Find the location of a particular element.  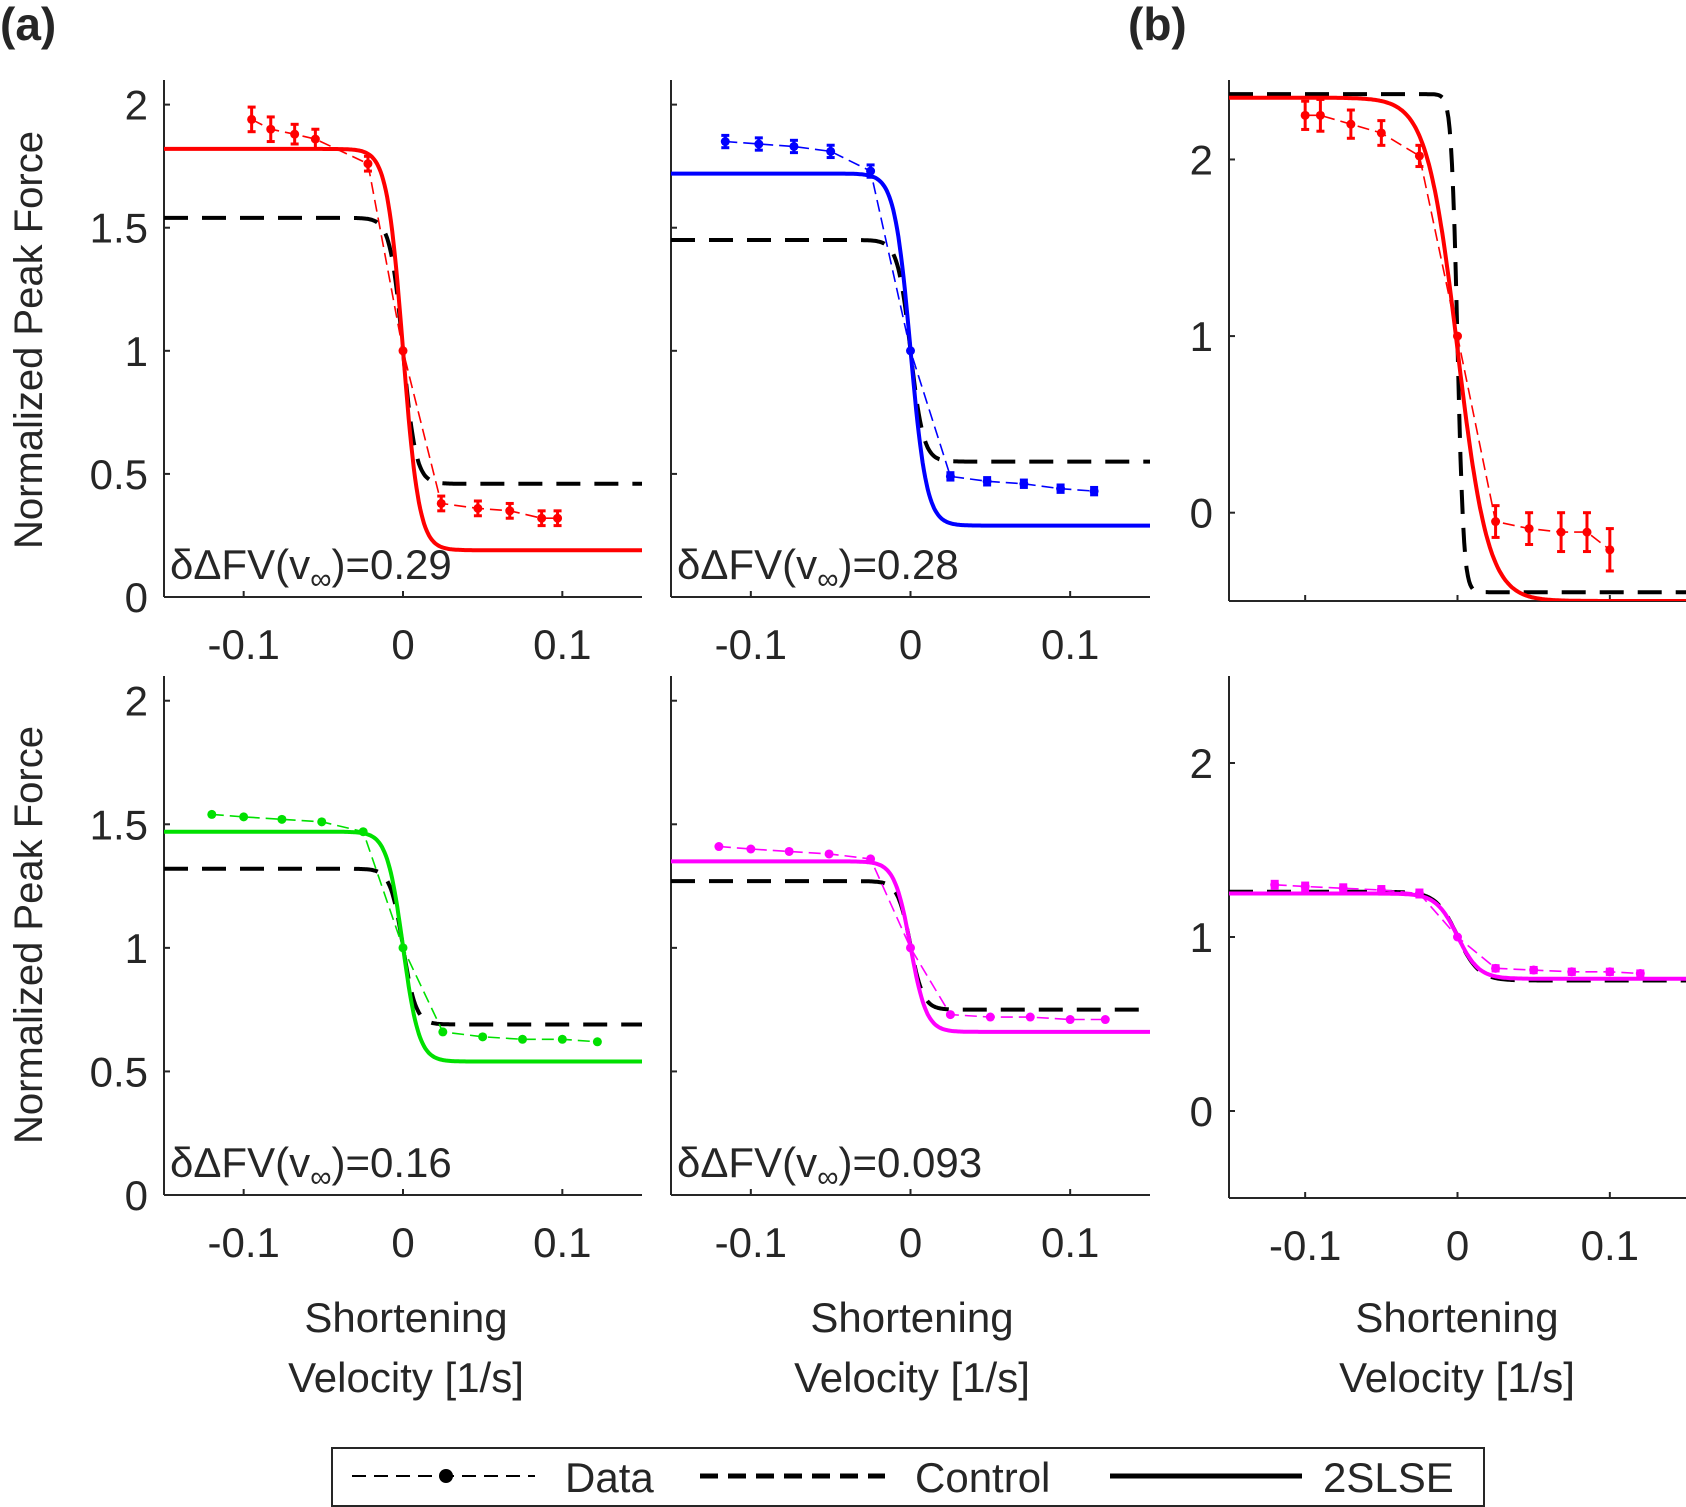

plot-b-top: 0 1 2 is located at coordinates (1438, 341).